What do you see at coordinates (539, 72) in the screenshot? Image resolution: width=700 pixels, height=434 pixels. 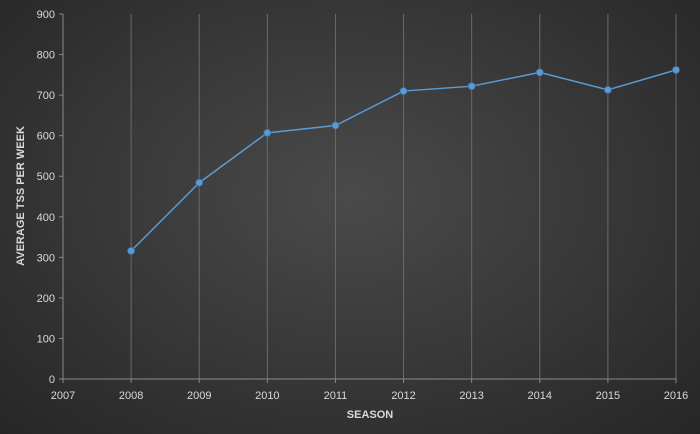 I see `data-point-2014` at bounding box center [539, 72].